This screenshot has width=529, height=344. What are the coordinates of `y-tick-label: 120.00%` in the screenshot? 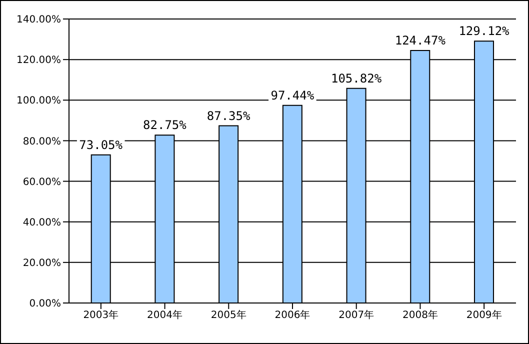 It's located at (38, 60).